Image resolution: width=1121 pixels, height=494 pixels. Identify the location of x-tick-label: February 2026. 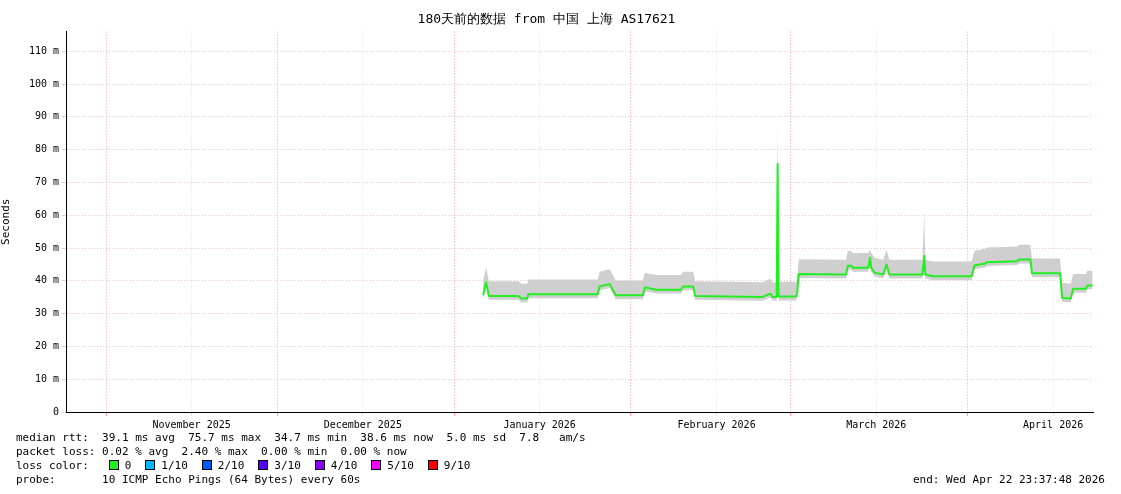
(716, 424).